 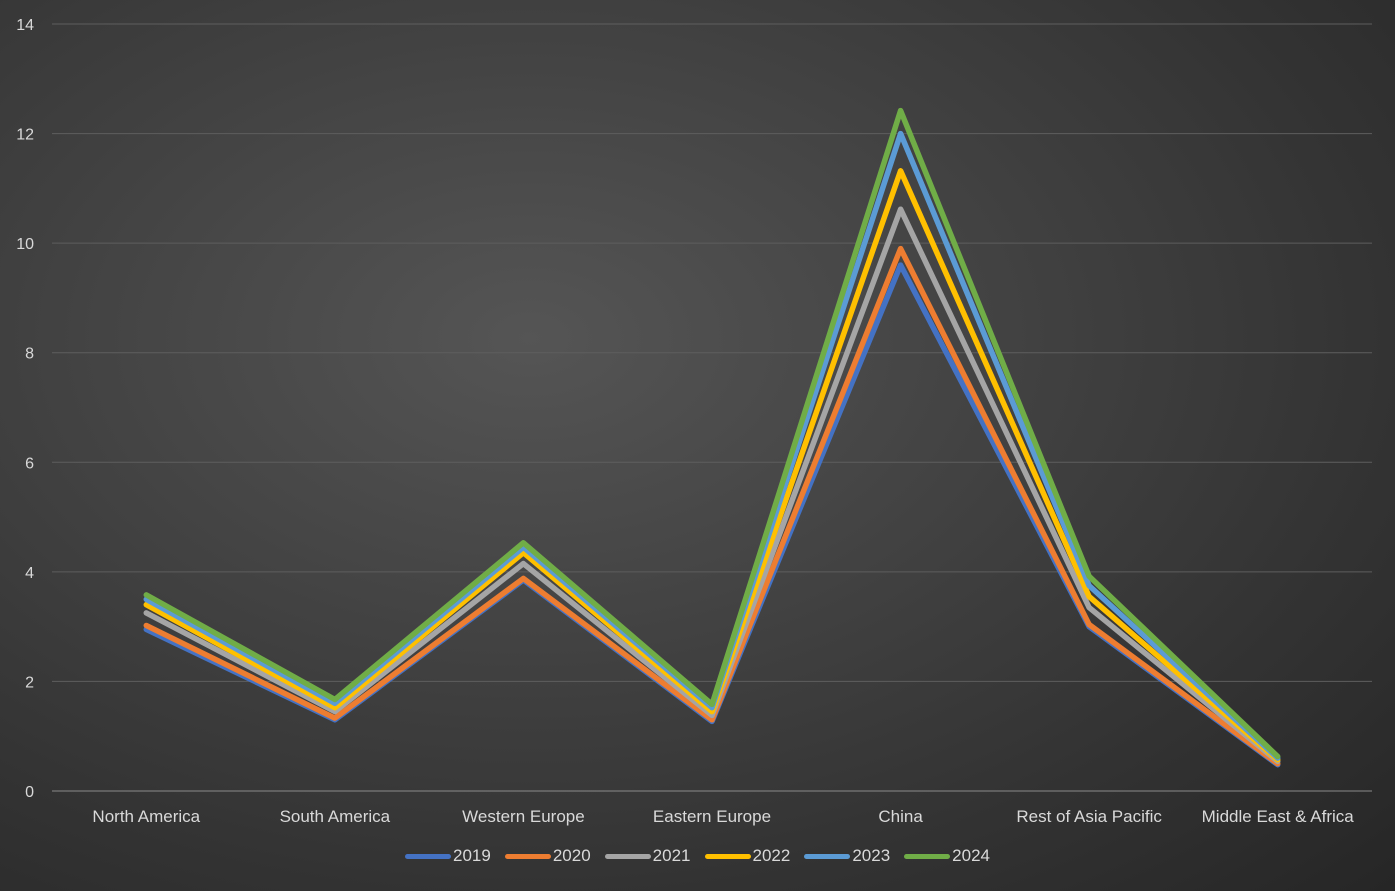 What do you see at coordinates (29, 573) in the screenshot?
I see `y-tick-label: 4` at bounding box center [29, 573].